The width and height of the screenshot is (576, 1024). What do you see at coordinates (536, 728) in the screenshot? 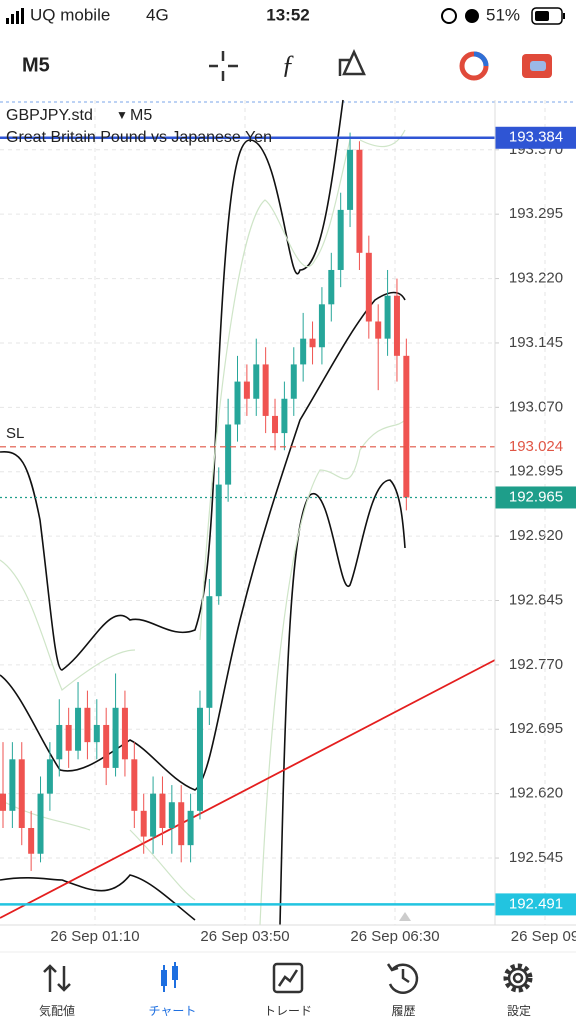
I see `y-tick-label: 192.695` at bounding box center [536, 728].